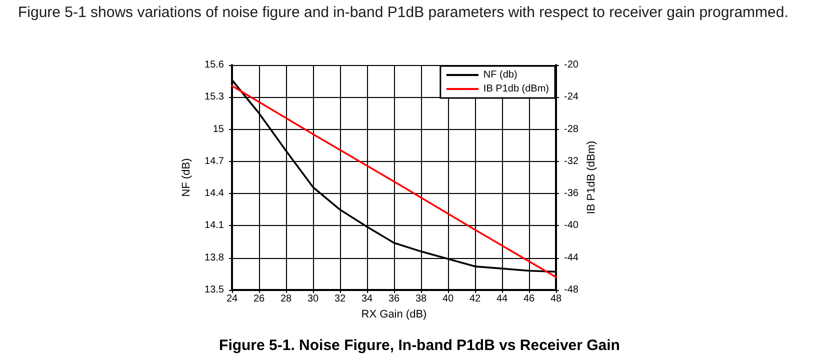 This screenshot has height=362, width=839. What do you see at coordinates (340, 299) in the screenshot?
I see `x-tick-label: 32` at bounding box center [340, 299].